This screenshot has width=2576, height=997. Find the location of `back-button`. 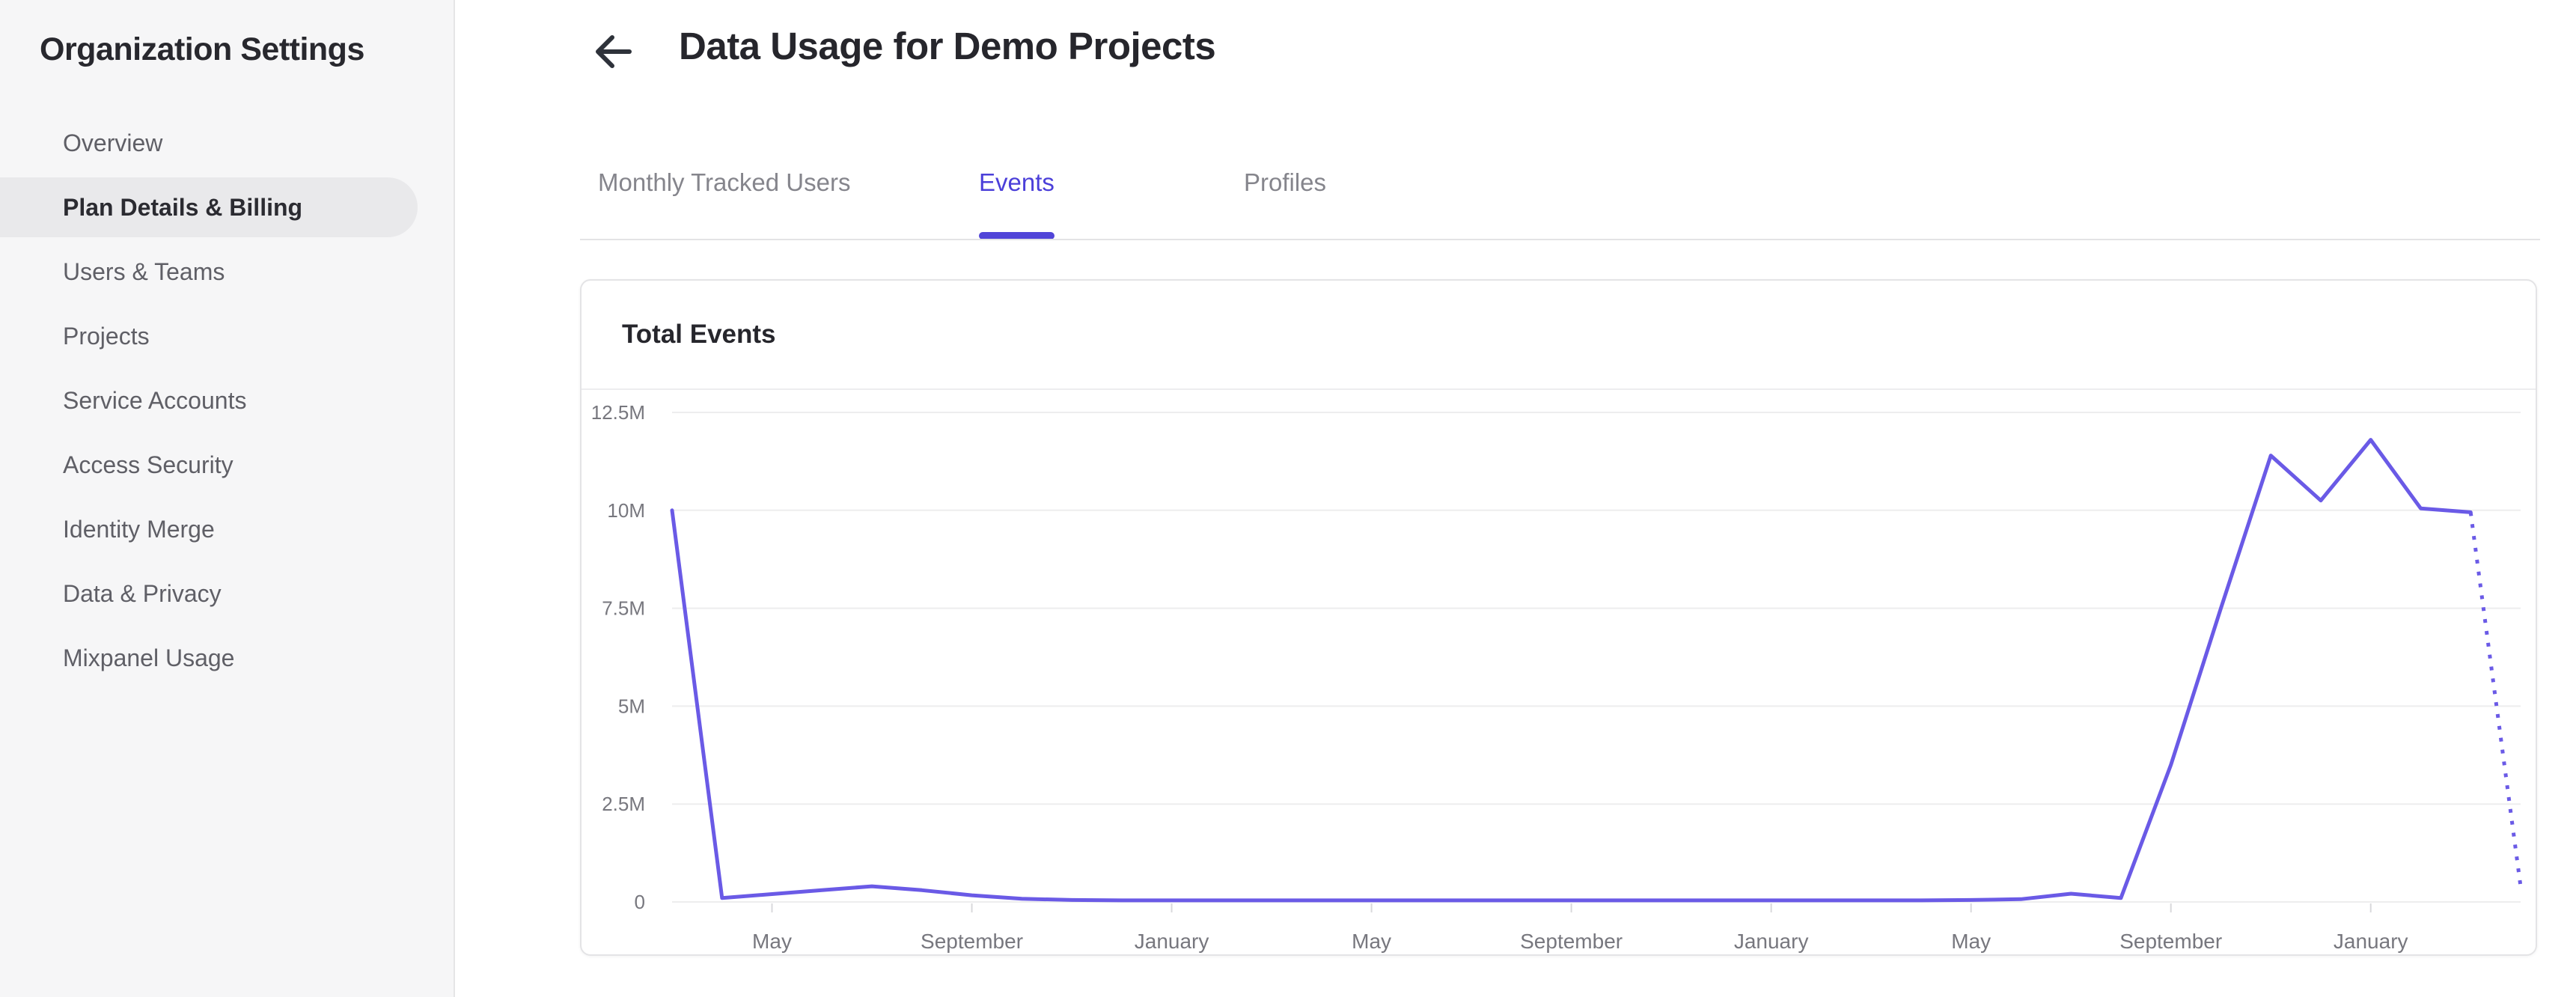

back-button is located at coordinates (613, 52).